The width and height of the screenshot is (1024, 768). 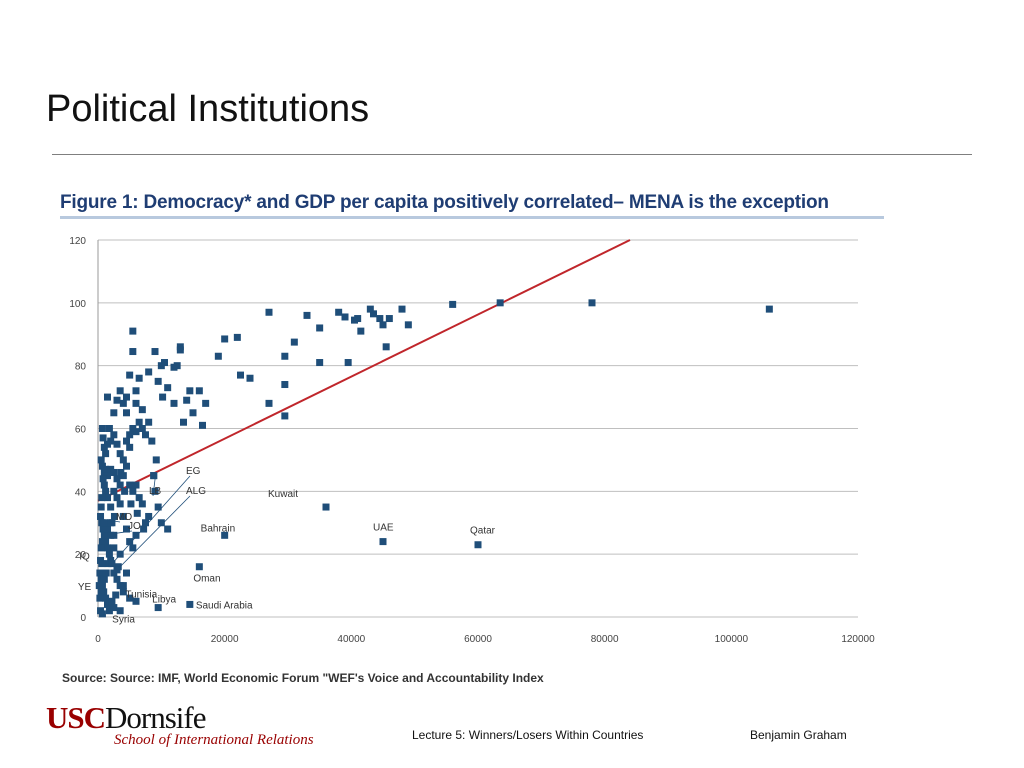 What do you see at coordinates (123, 586) in the screenshot?
I see `data-point-tunisia` at bounding box center [123, 586].